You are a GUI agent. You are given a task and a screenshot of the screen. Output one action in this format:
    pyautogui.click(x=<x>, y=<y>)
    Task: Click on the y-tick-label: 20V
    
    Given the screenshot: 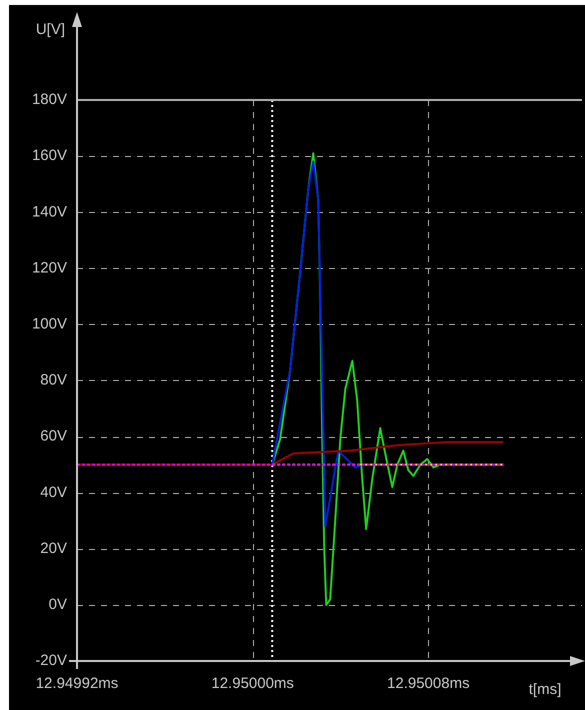 What is the action you would take?
    pyautogui.click(x=53, y=548)
    